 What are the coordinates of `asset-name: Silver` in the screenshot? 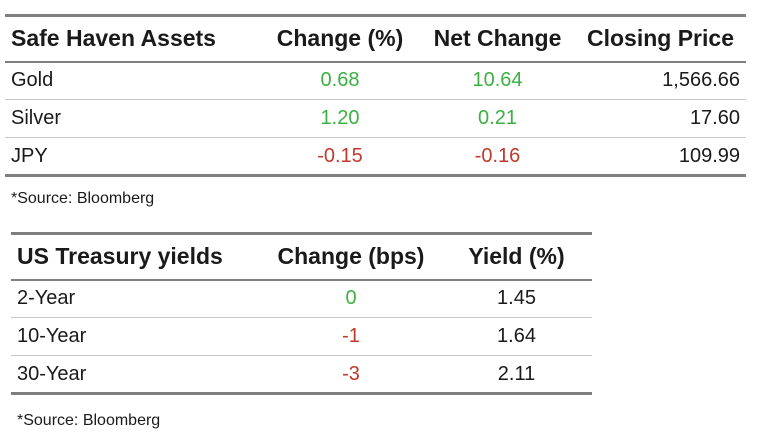 It's located at (132, 118).